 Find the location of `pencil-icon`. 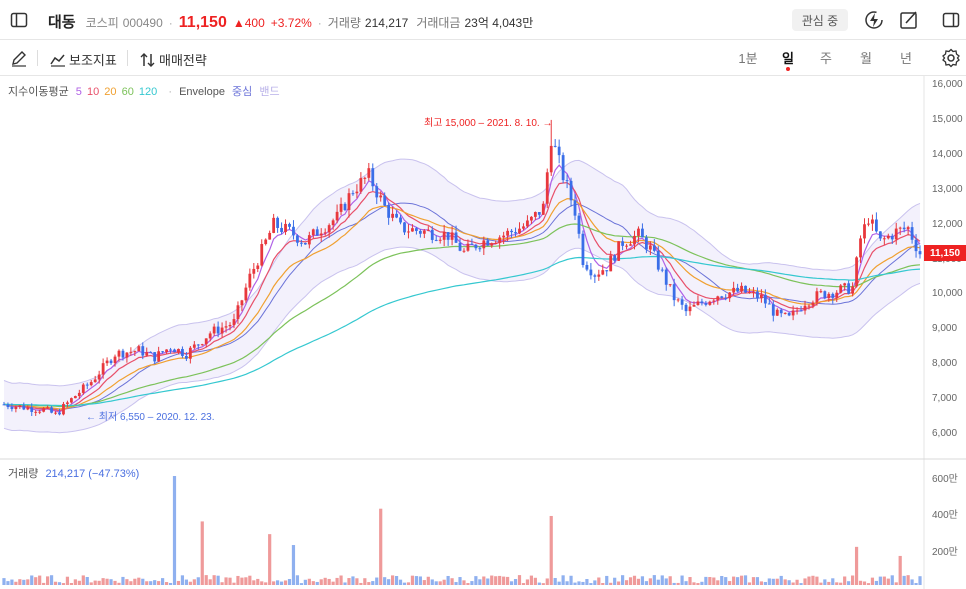

pencil-icon is located at coordinates (19, 58).